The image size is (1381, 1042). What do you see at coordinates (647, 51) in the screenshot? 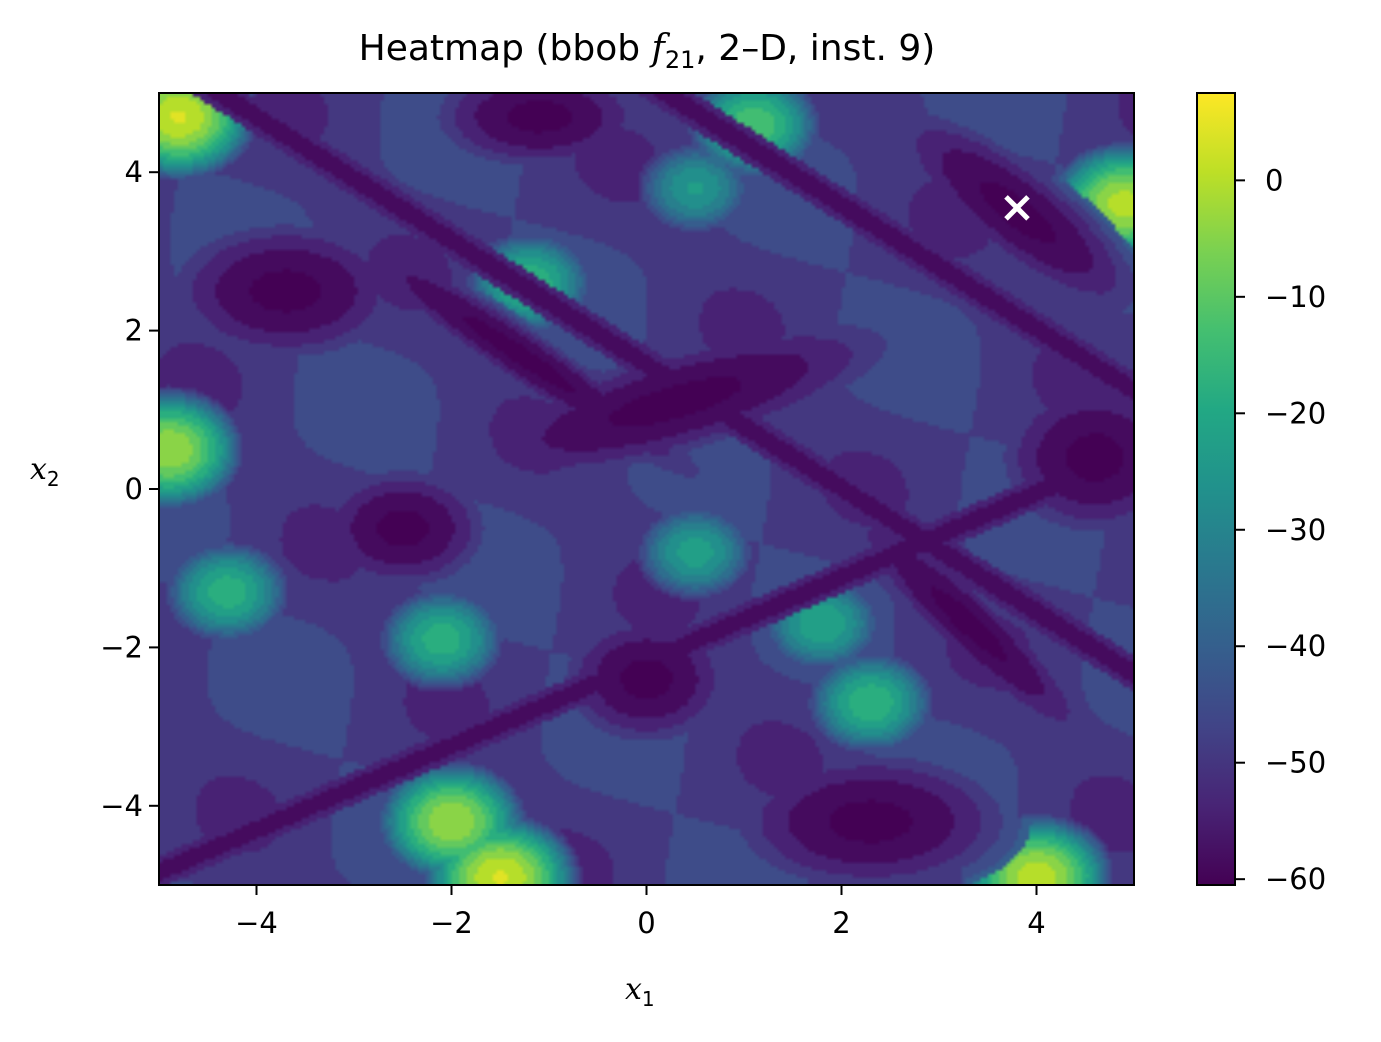
I see `chart-title: Heatmap (bbob f21, 2–D, inst. 9)` at bounding box center [647, 51].